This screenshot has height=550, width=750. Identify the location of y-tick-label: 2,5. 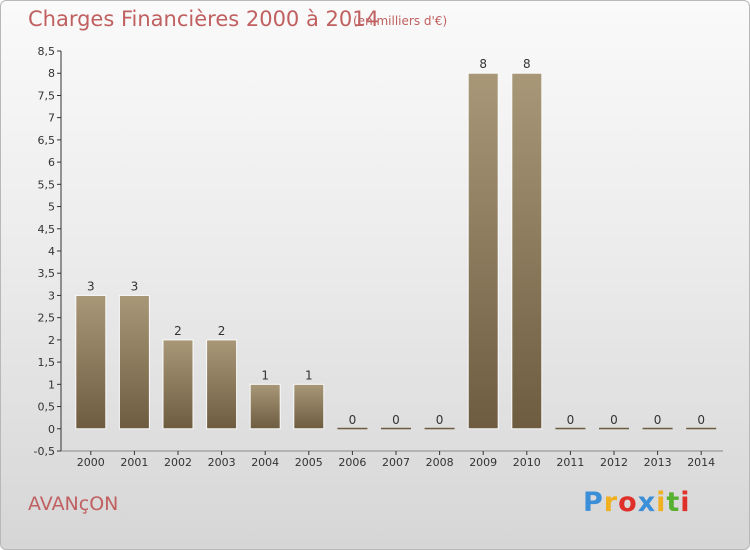
(47, 318).